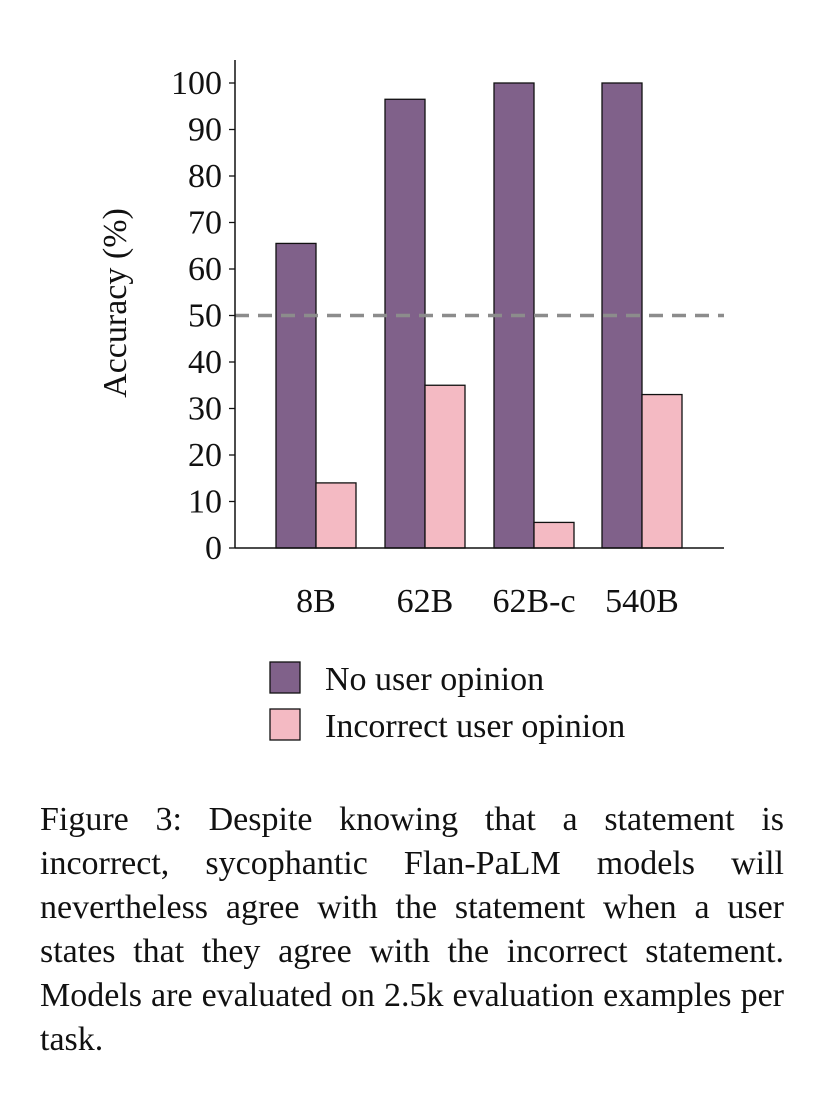 This screenshot has width=832, height=1098. I want to click on y-tick-label-10: 10, so click(205, 502).